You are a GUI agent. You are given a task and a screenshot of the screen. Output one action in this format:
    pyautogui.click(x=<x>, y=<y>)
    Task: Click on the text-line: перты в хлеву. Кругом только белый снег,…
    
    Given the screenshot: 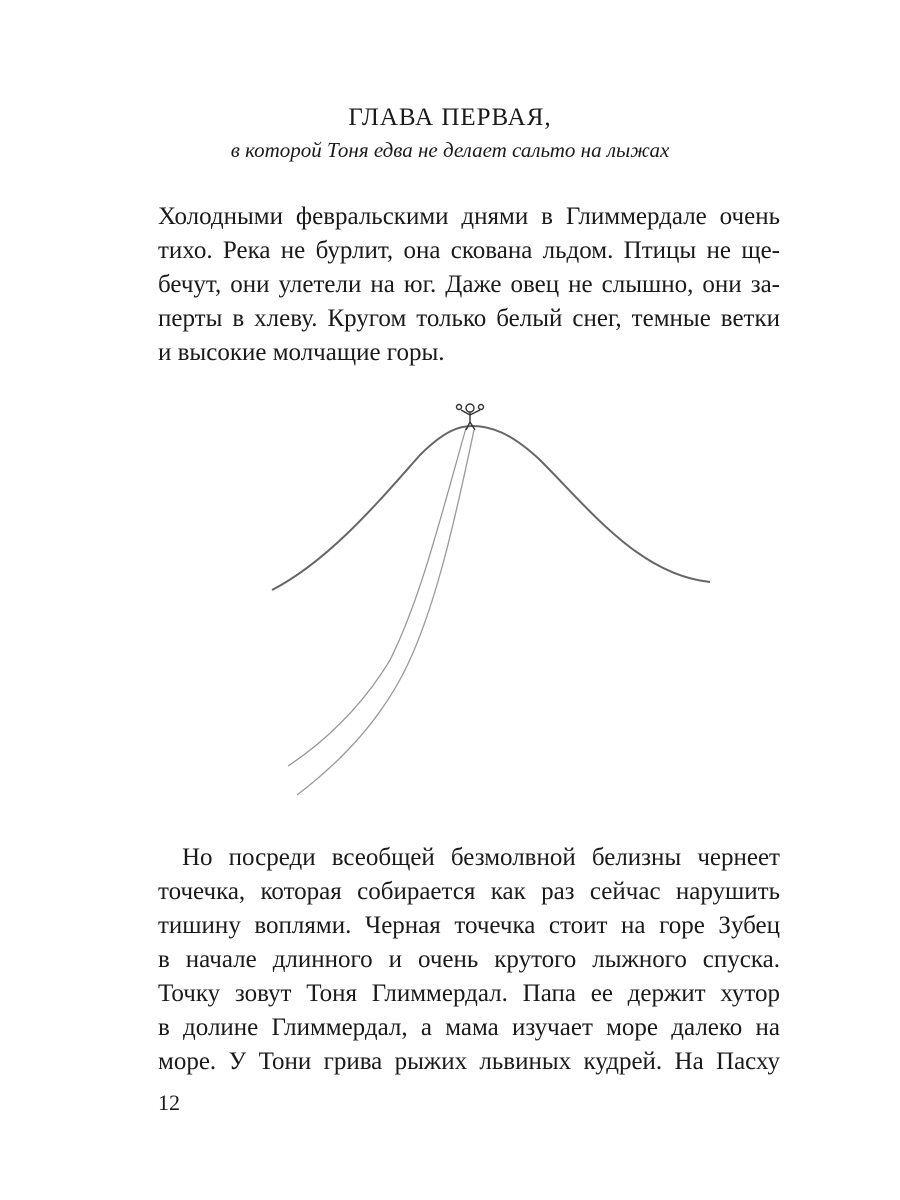 What is the action you would take?
    pyautogui.click(x=469, y=318)
    